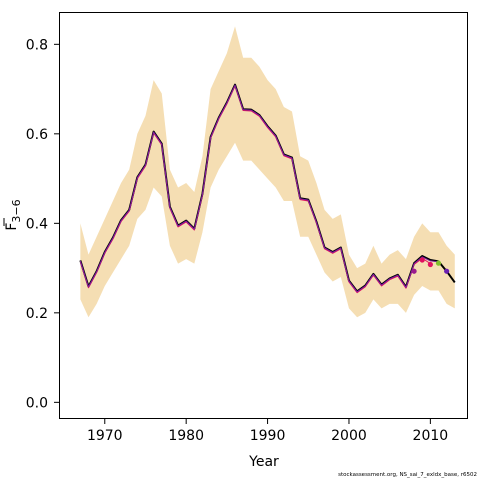 Image resolution: width=480 pixels, height=480 pixels. Describe the element at coordinates (37, 45) in the screenshot. I see `y-tick-label-0.8: 0.8` at that location.